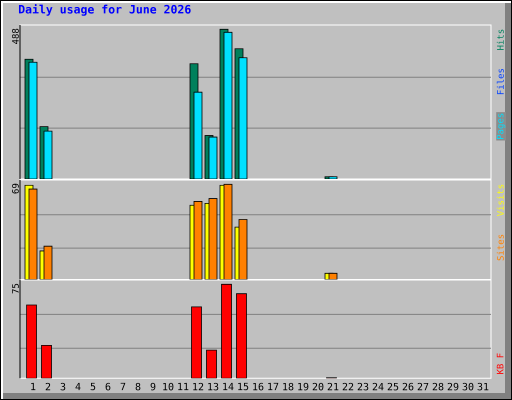 The width and height of the screenshot is (512, 400). I want to click on x-tick-label: 29, so click(453, 386).